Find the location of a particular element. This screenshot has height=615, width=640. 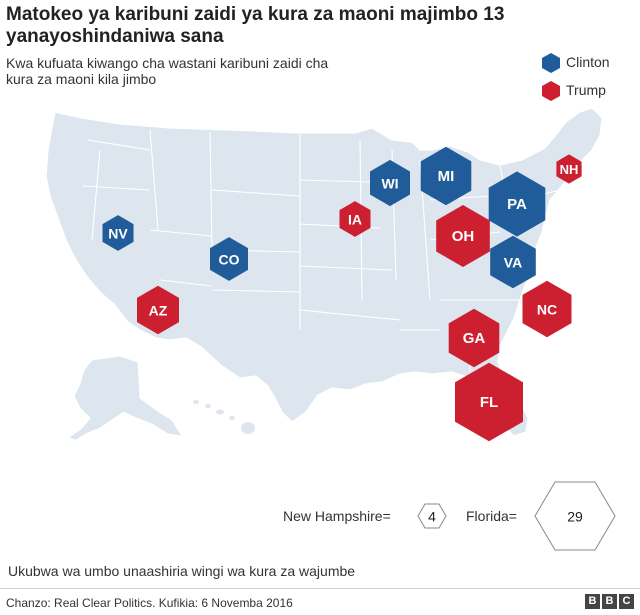

hex-az: AZ is located at coordinates (158, 310).